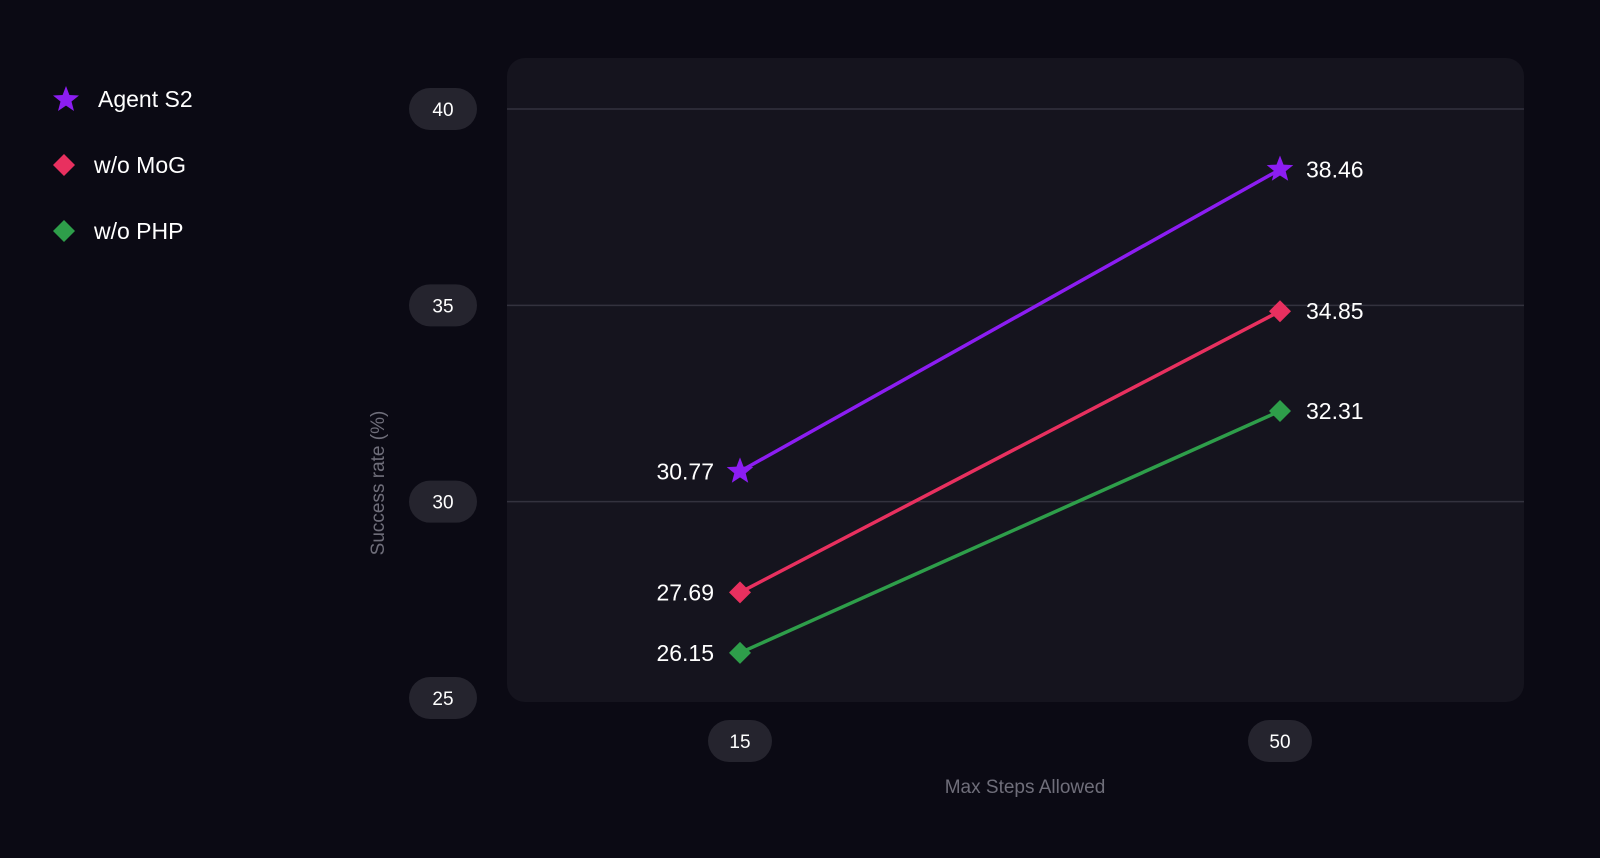 The image size is (1600, 858). I want to click on legend-label: Agent S2, so click(145, 98).